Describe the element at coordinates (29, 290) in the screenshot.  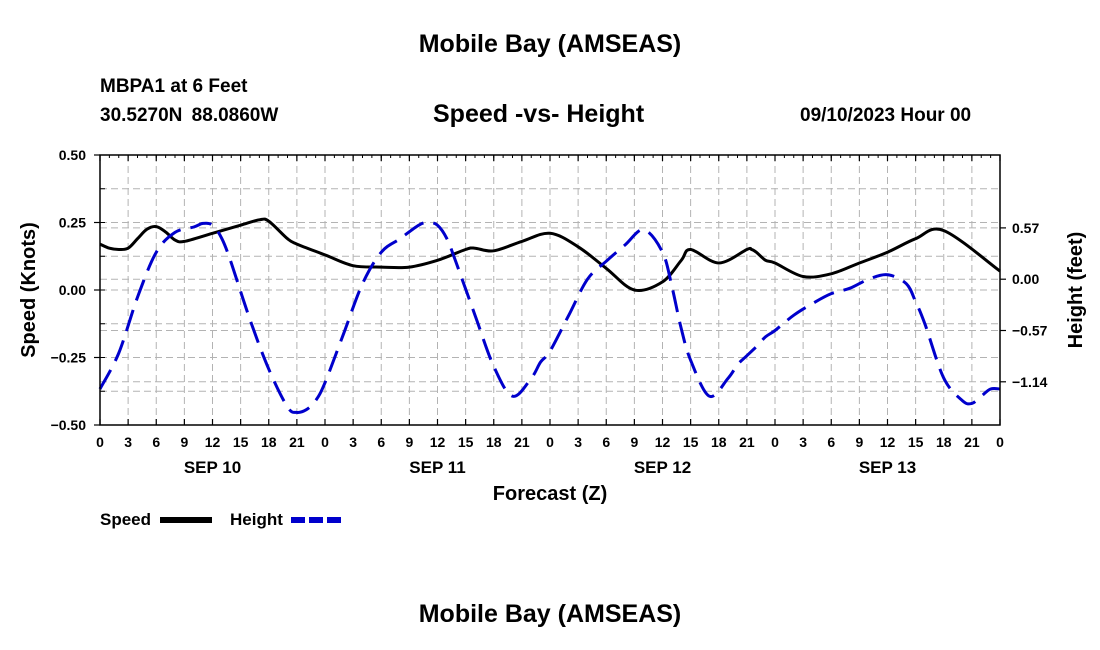
I see `y-axis-label: Speed (Knots)` at that location.